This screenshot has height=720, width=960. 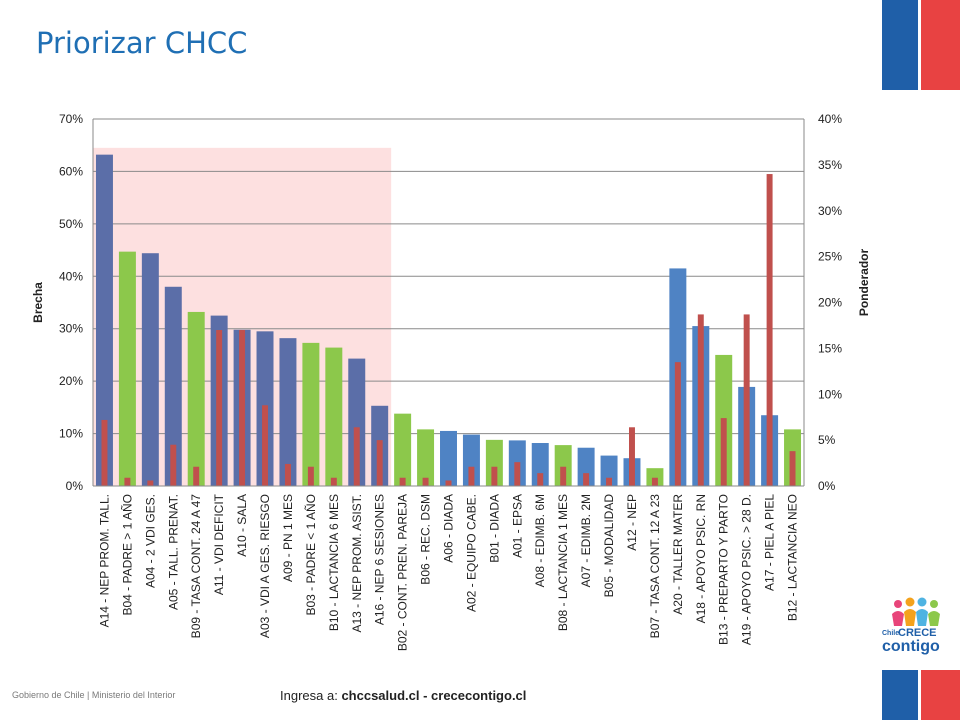 I want to click on y2-tick-label: 35%, so click(x=830, y=165).